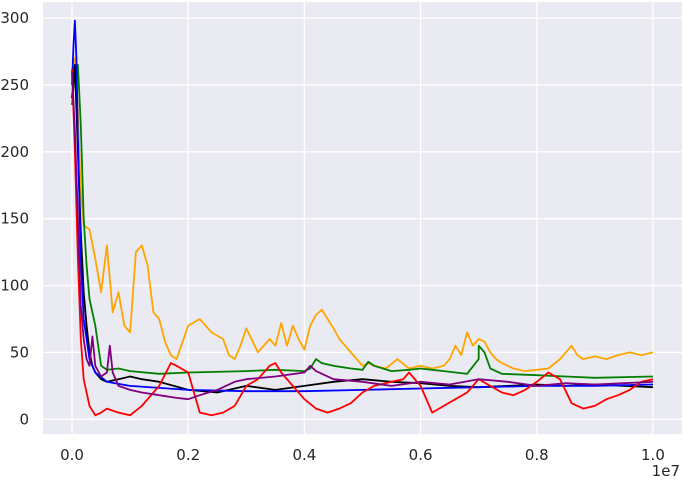 This screenshot has height=483, width=683. Describe the element at coordinates (19, 352) in the screenshot. I see `y-tick-label: 50` at that location.